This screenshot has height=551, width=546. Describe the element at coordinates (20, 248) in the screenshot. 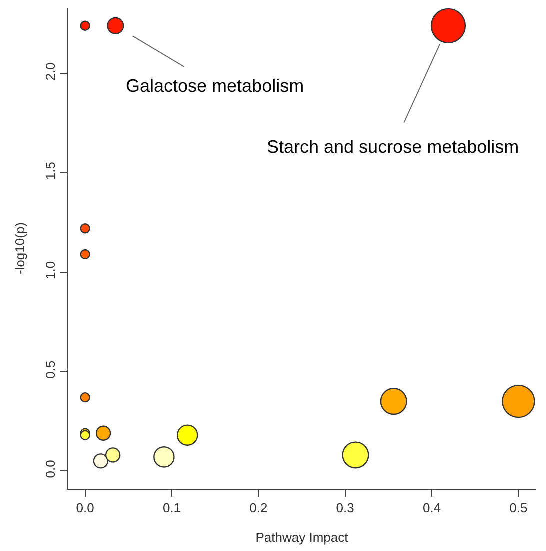

I see `y-axis-title: -log10(p)` at that location.